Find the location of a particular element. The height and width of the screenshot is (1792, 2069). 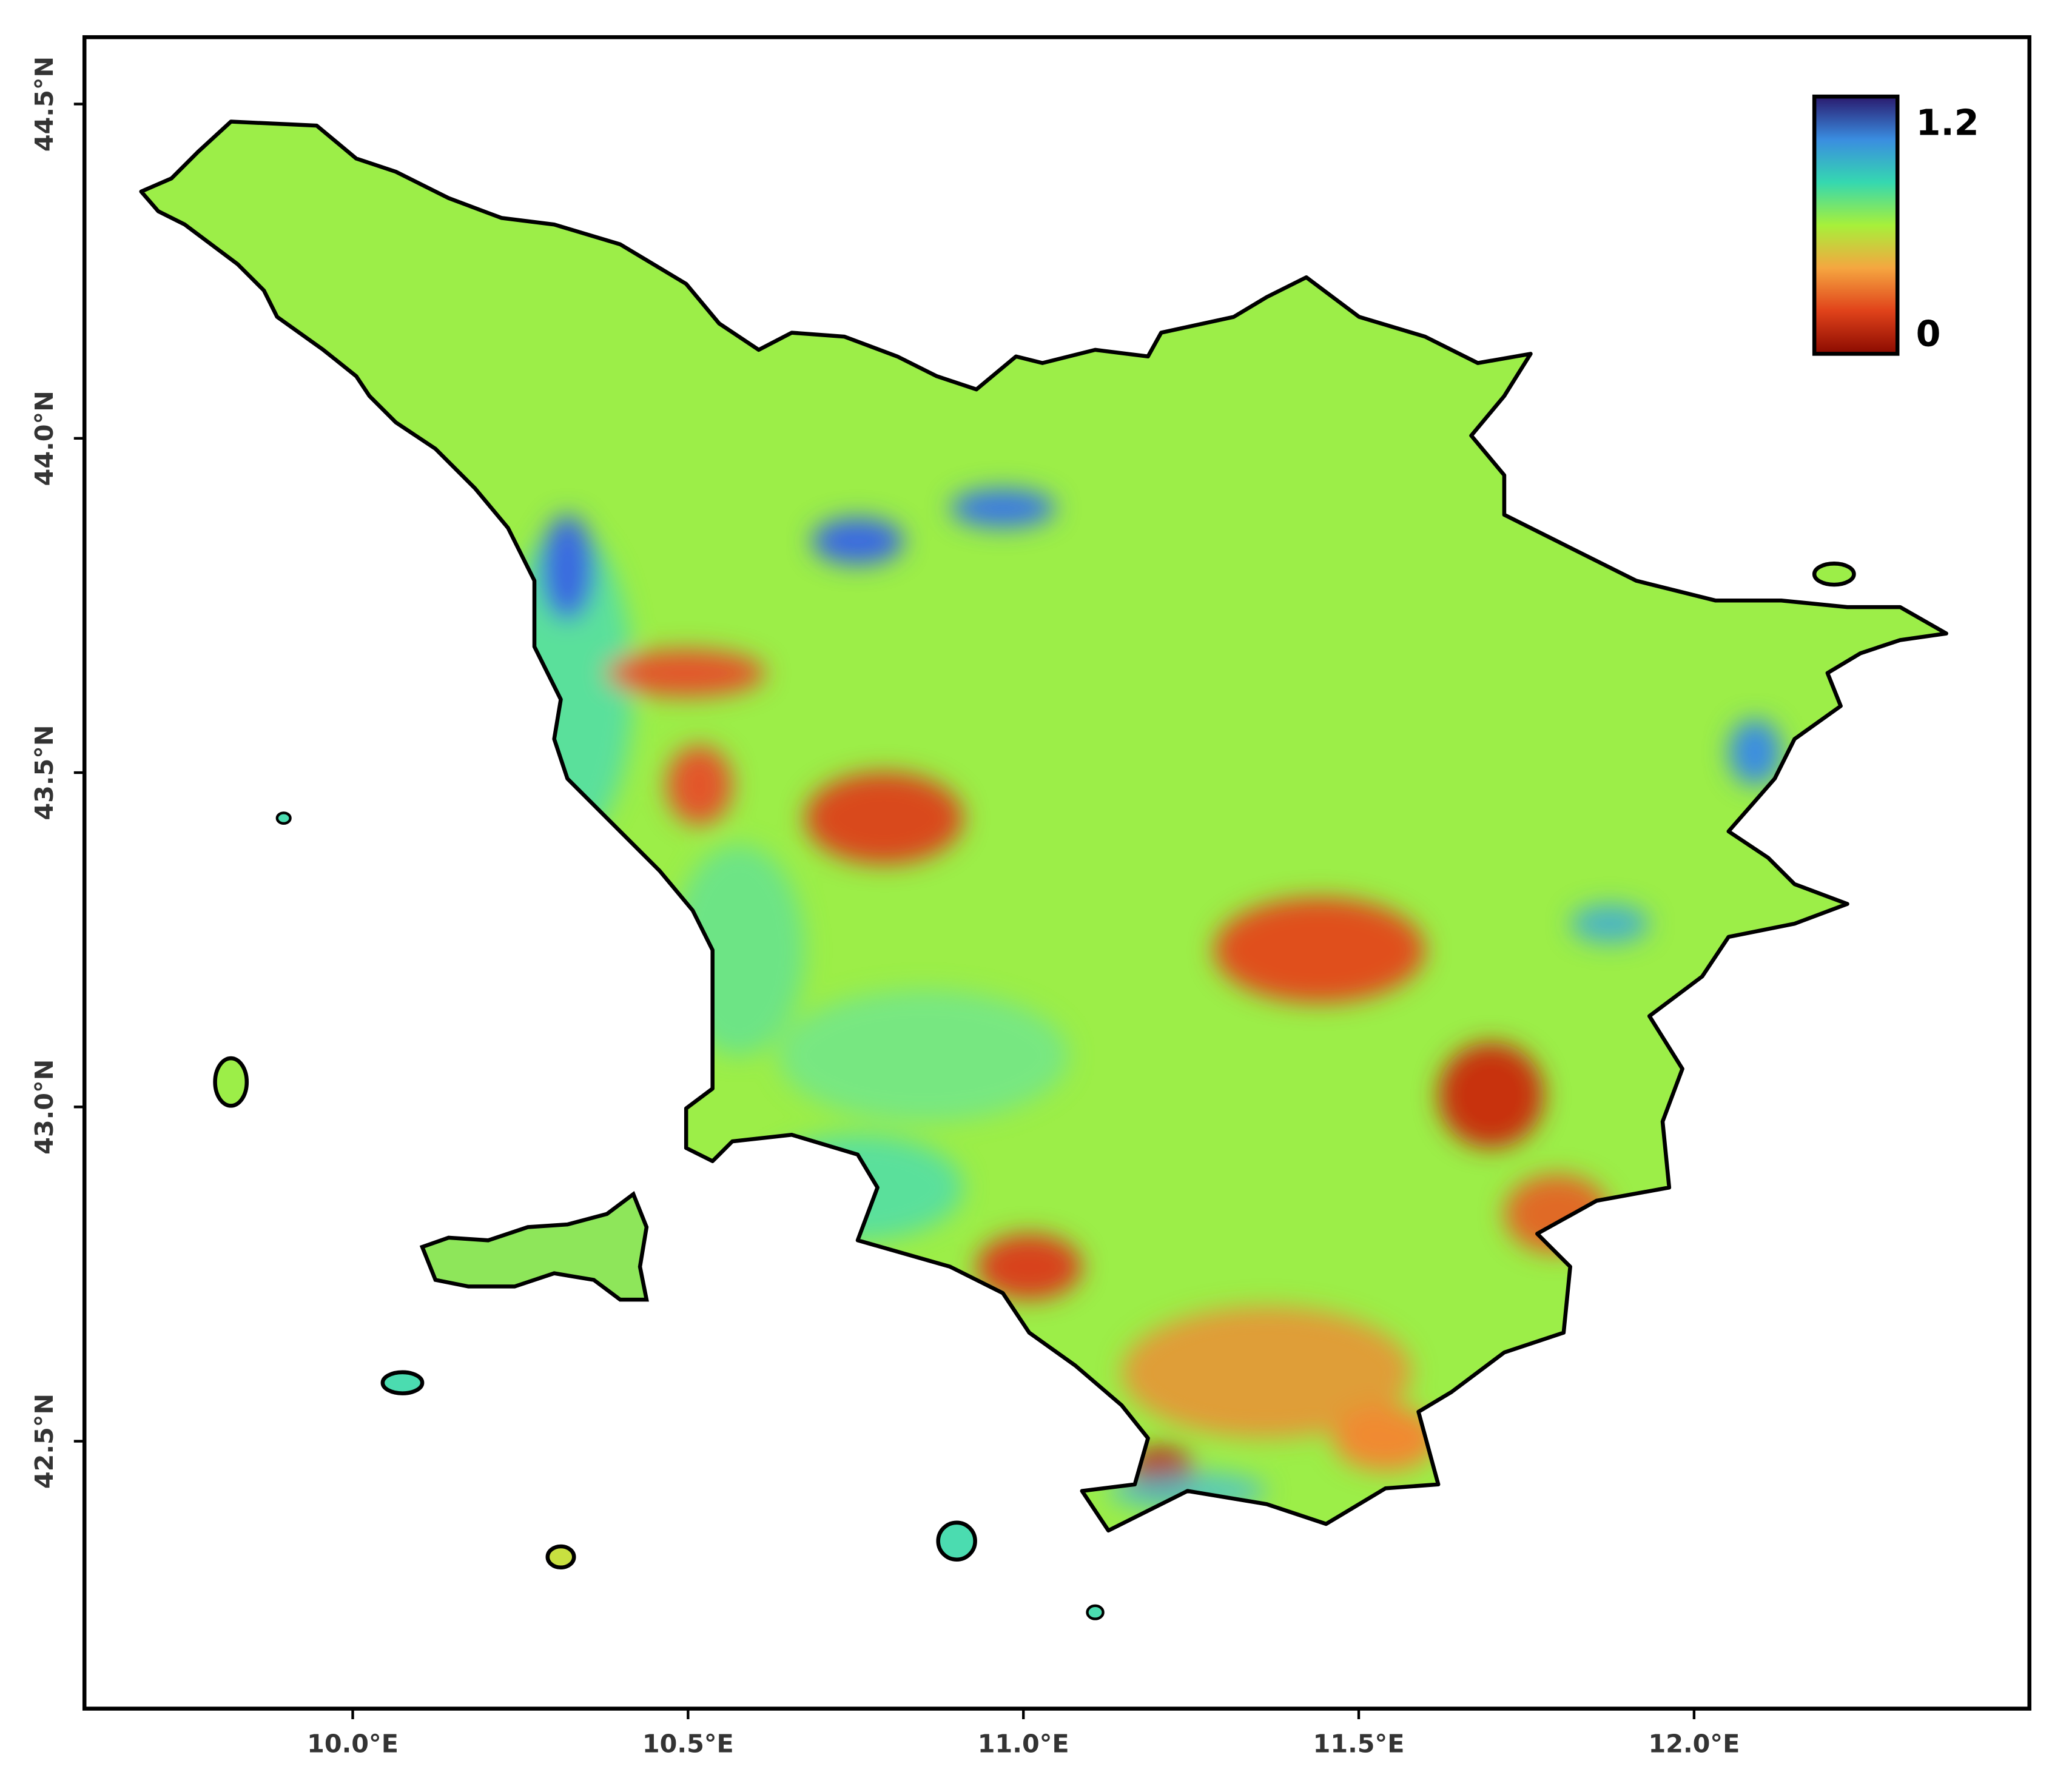

x-tick-label: 11.5°E is located at coordinates (1359, 1744).